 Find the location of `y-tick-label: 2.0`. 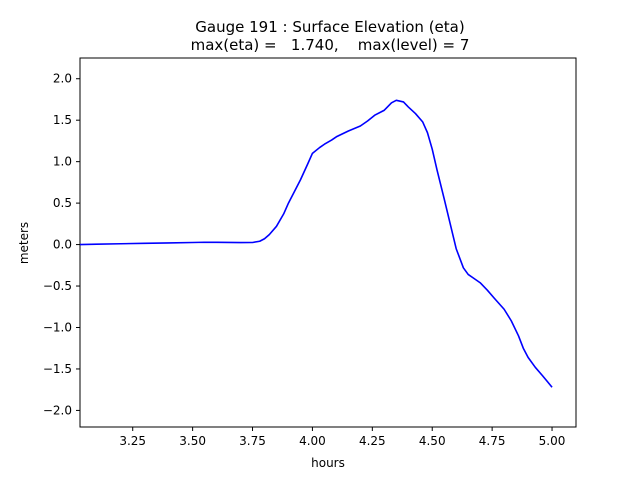

y-tick-label: 2.0 is located at coordinates (62, 79).